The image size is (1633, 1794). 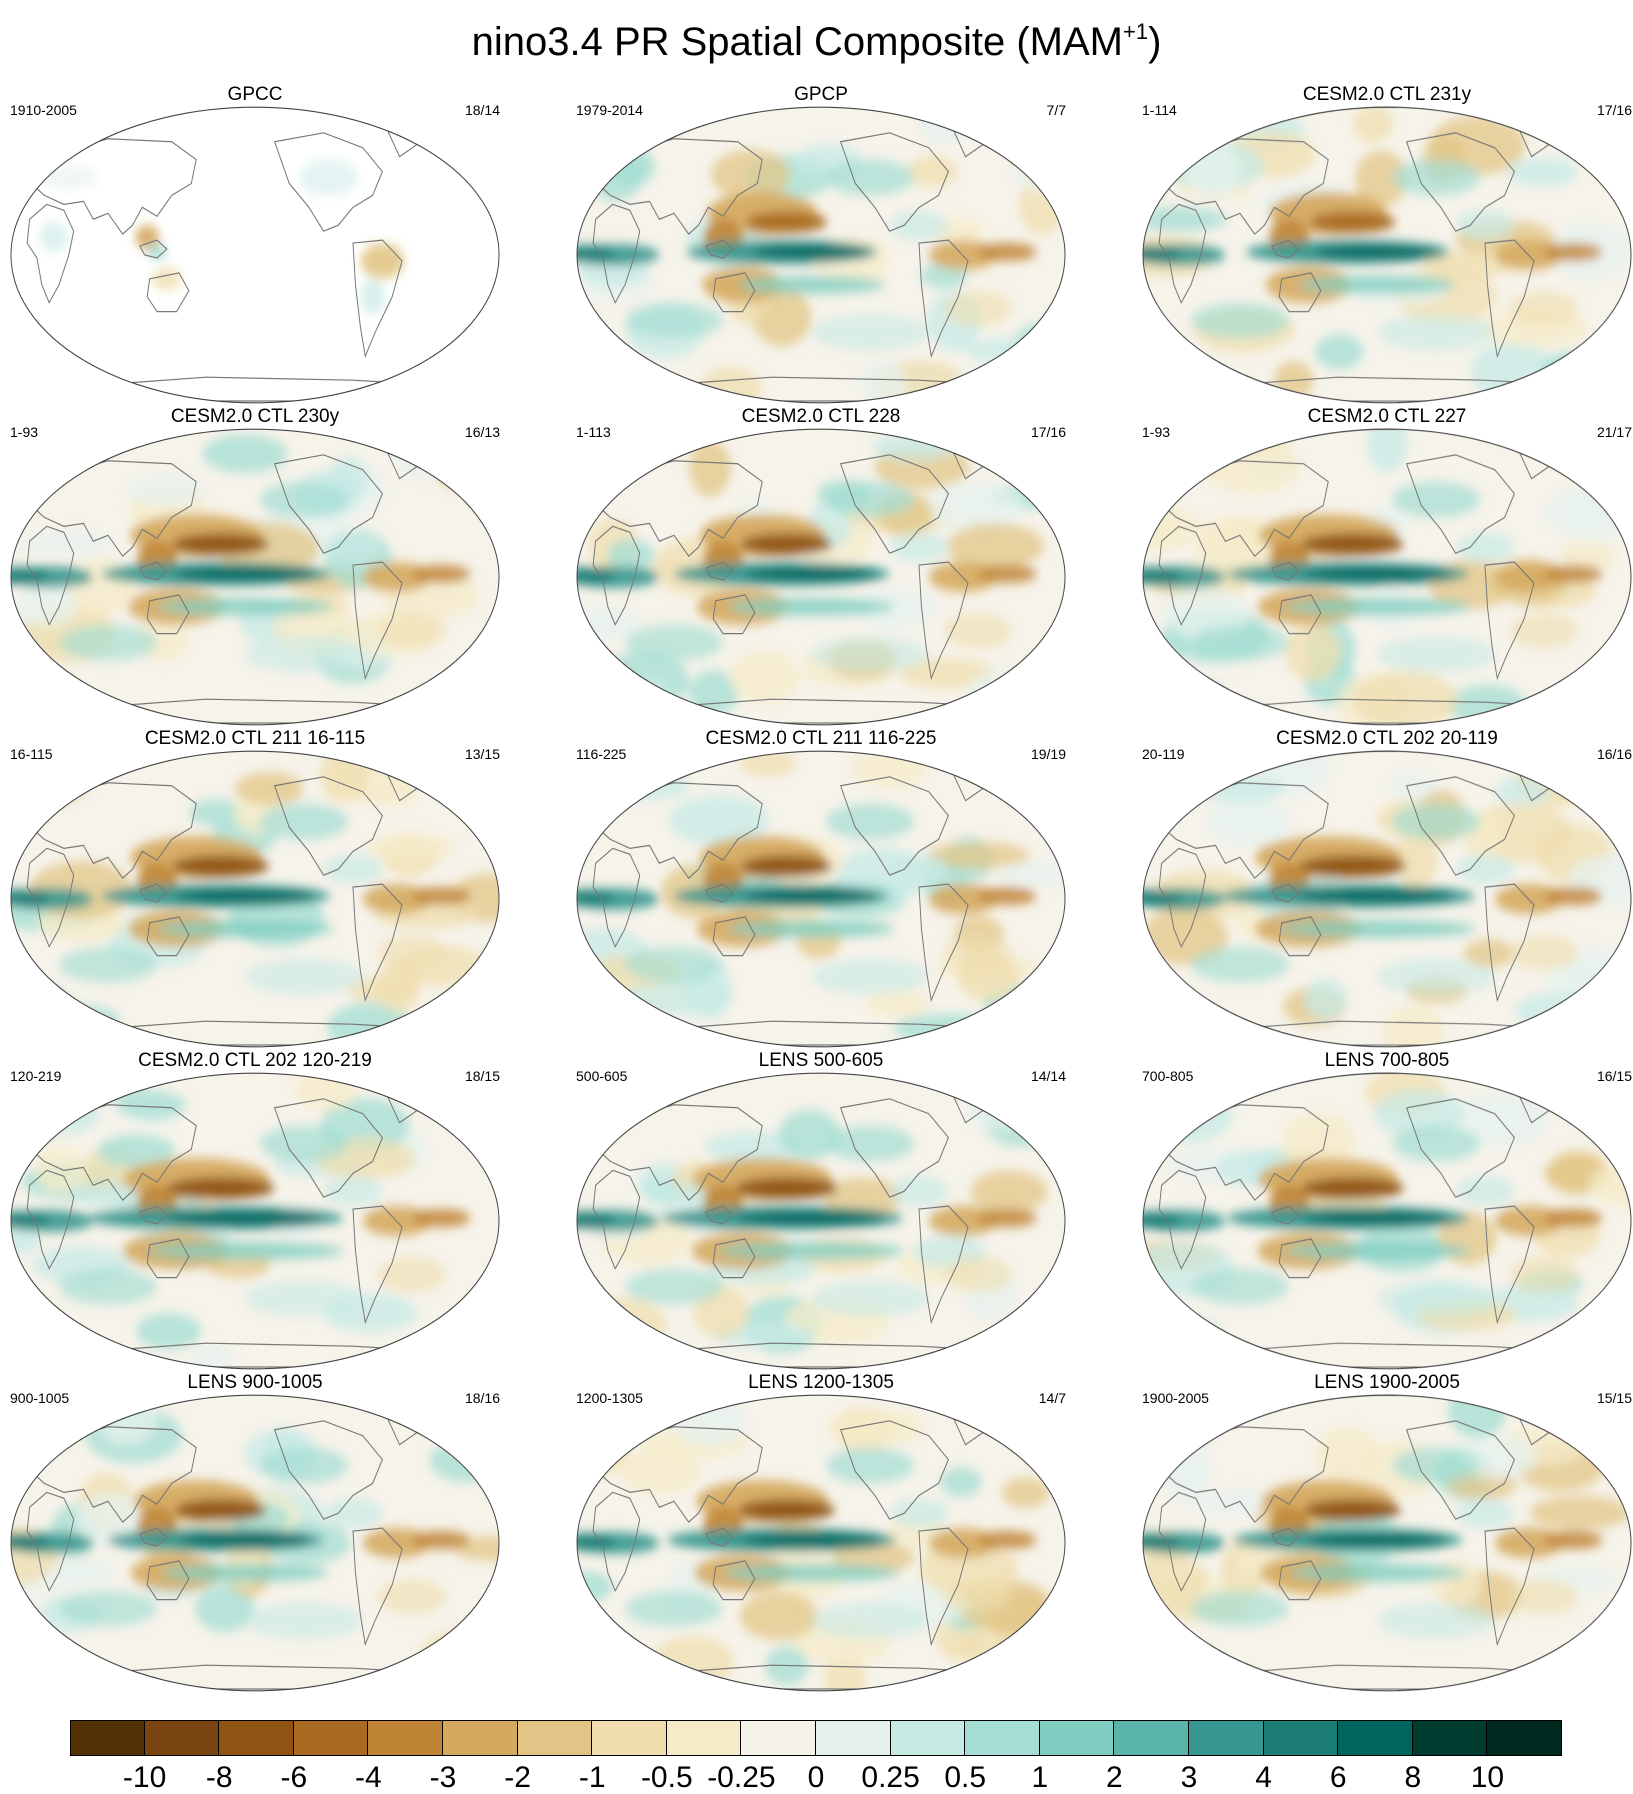 I want to click on panel-title: CESM2.0 CTL 228, so click(x=821, y=417).